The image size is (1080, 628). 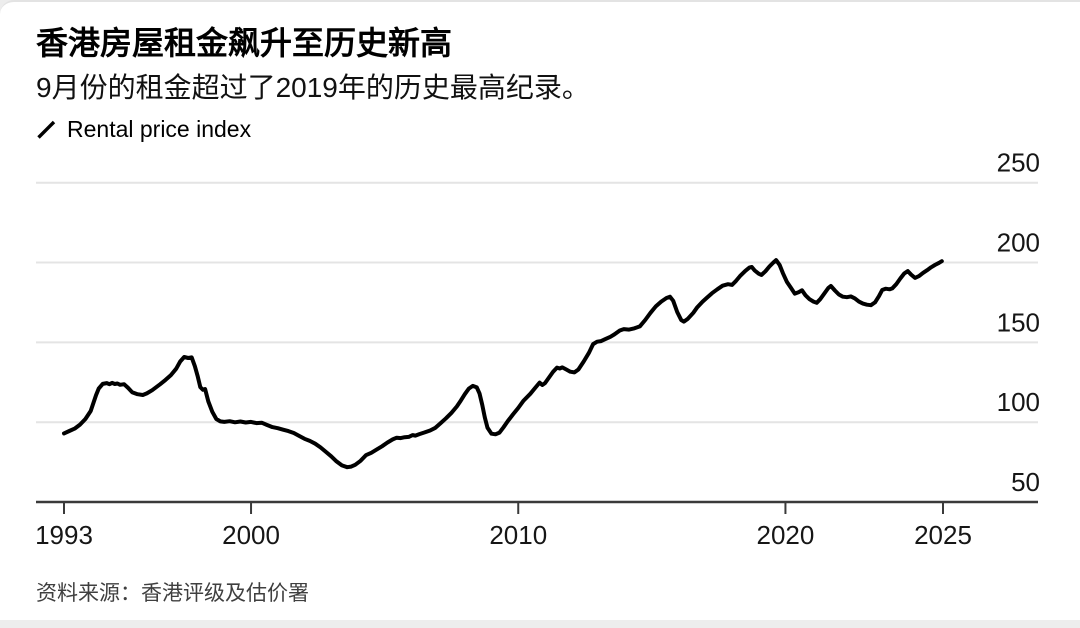 What do you see at coordinates (1018, 243) in the screenshot?
I see `y-axis-label: 200` at bounding box center [1018, 243].